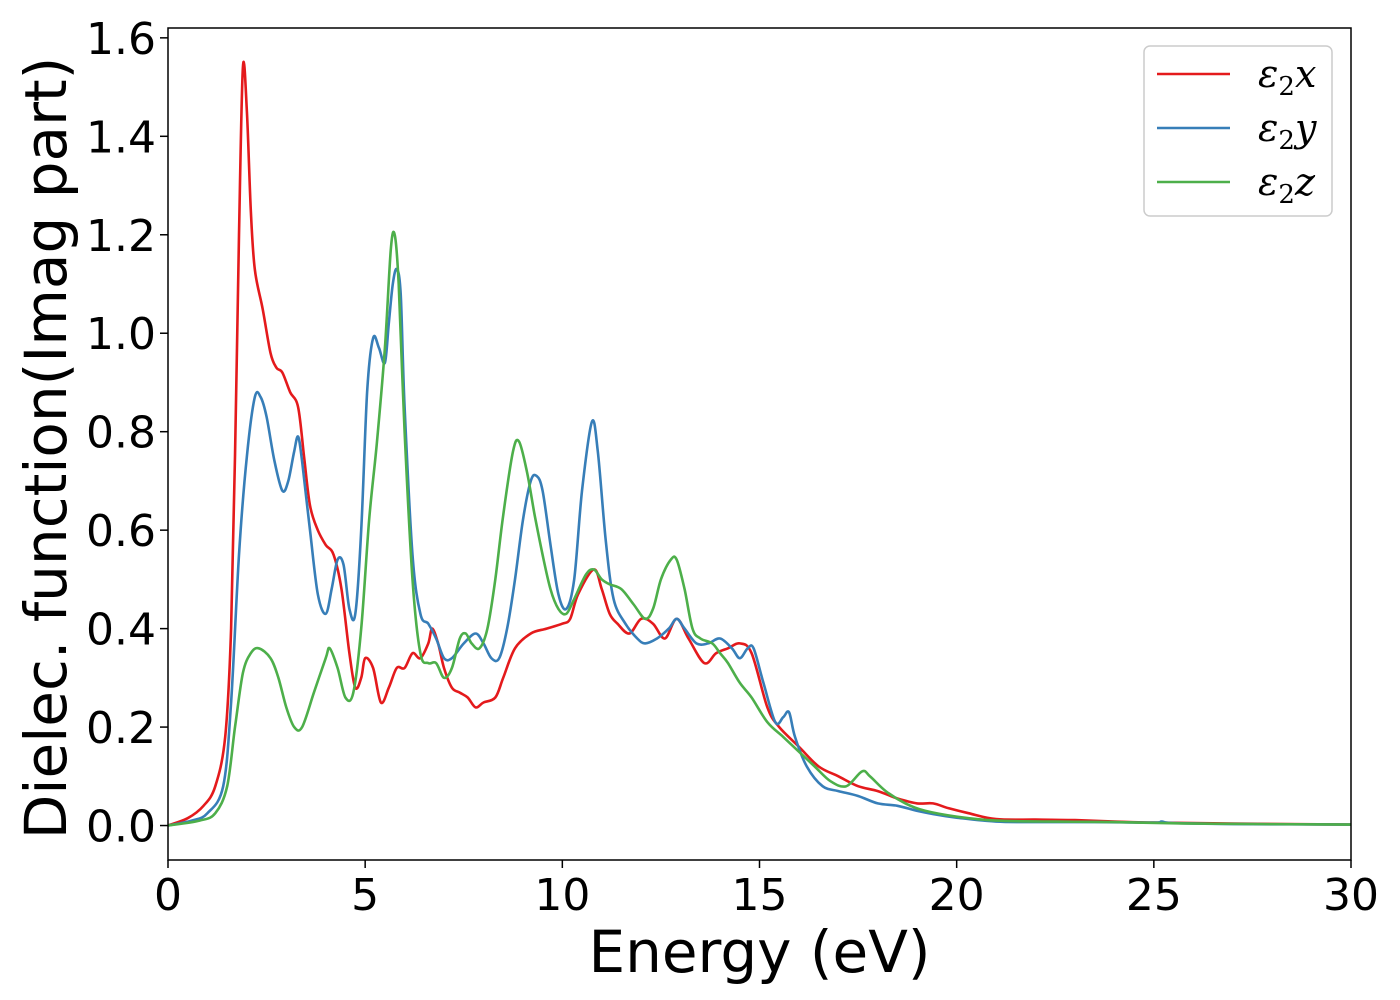 This screenshot has width=1400, height=1000. Describe the element at coordinates (121, 728) in the screenshot. I see `y-tick-label: 0.2` at that location.